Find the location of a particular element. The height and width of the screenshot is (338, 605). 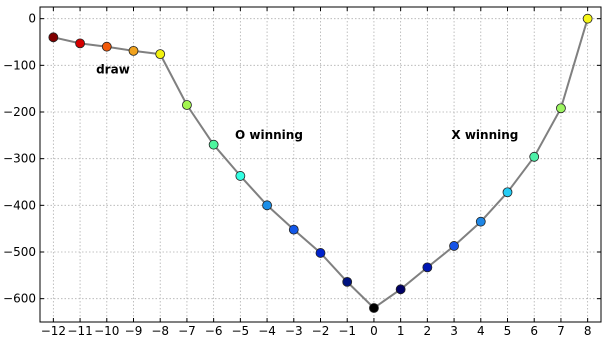

y-tick-label: −200 is located at coordinates (19, 112).